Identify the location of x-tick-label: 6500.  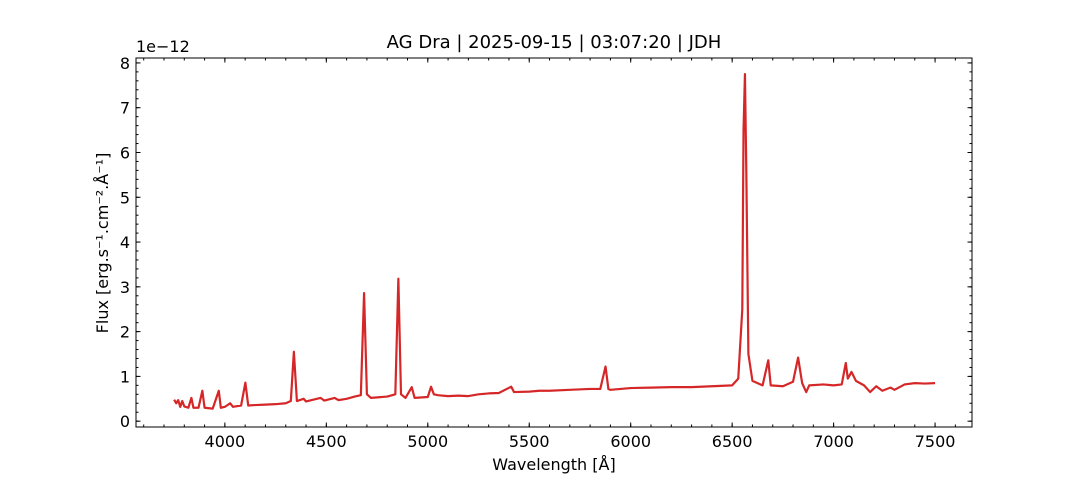
(732, 441).